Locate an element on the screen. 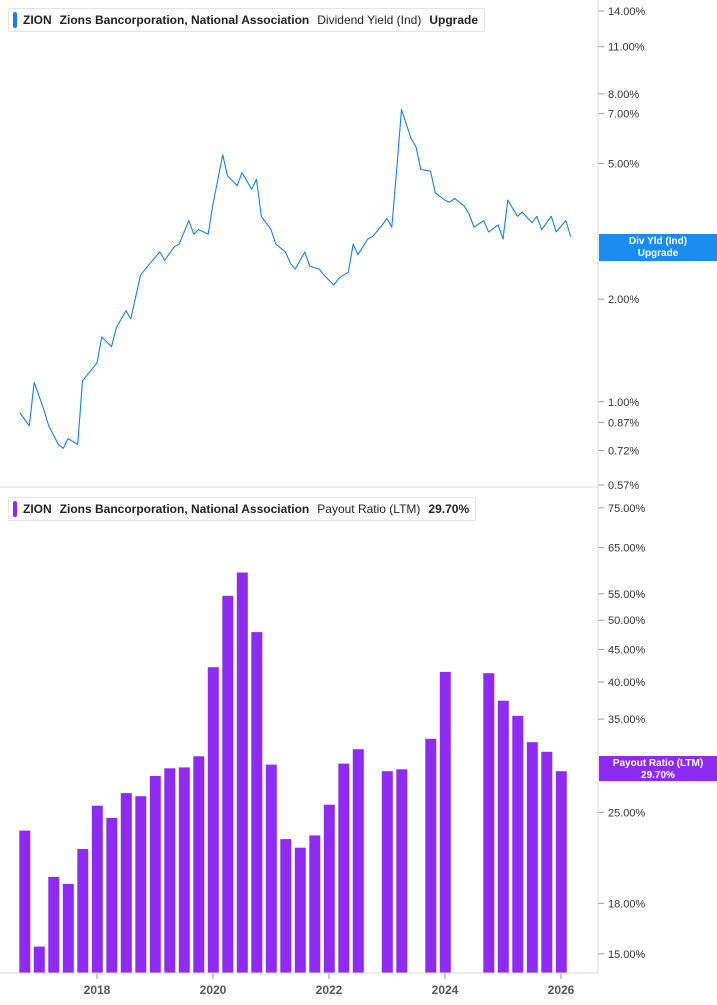 The image size is (717, 1005). legend-upgrade-link: Upgrade is located at coordinates (454, 20).